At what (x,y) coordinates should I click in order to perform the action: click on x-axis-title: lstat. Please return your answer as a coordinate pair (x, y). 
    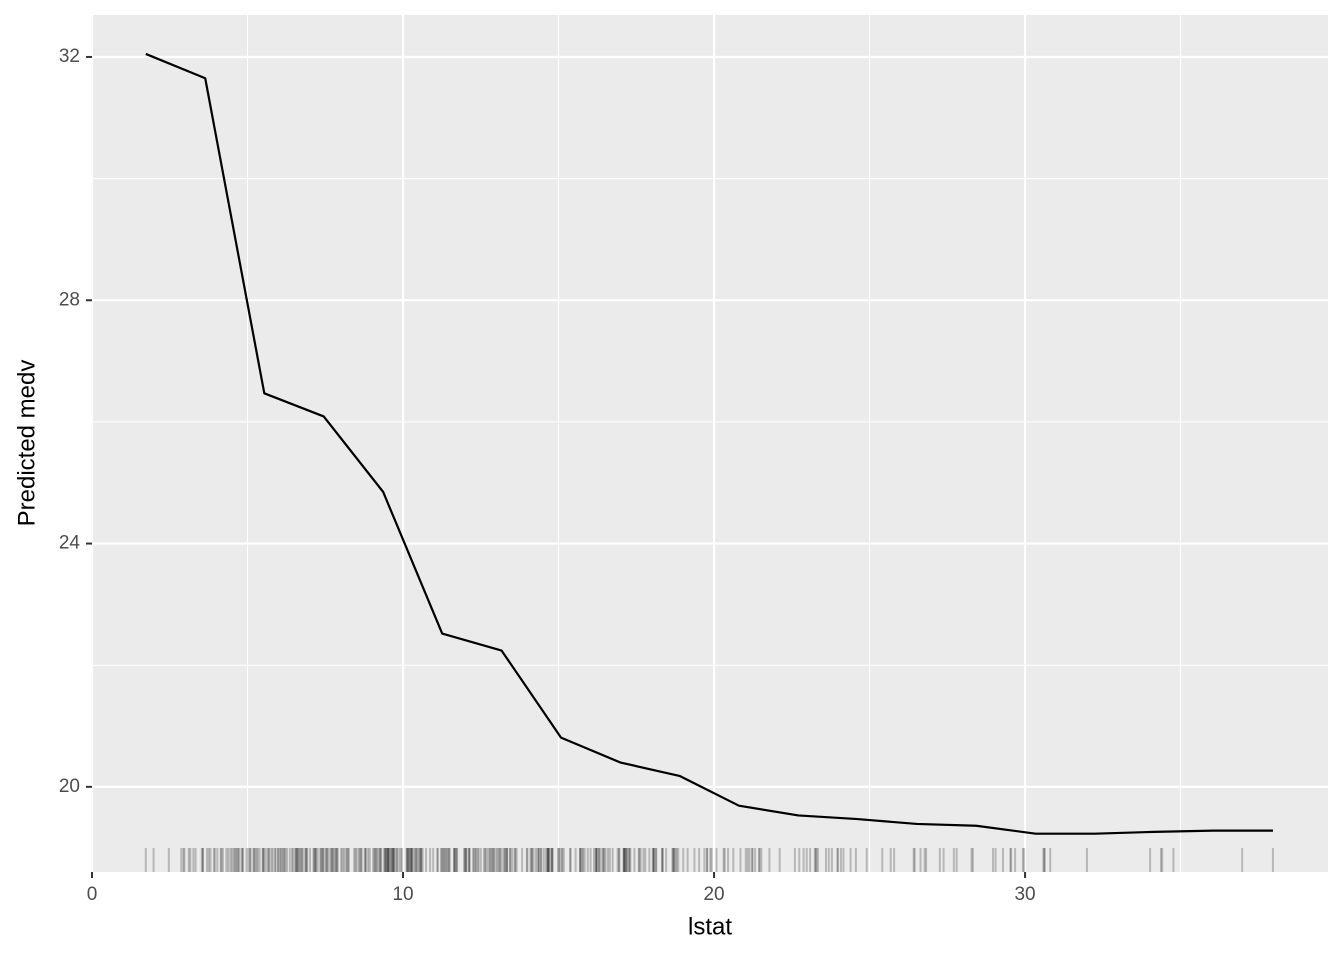
    Looking at the image, I should click on (710, 926).